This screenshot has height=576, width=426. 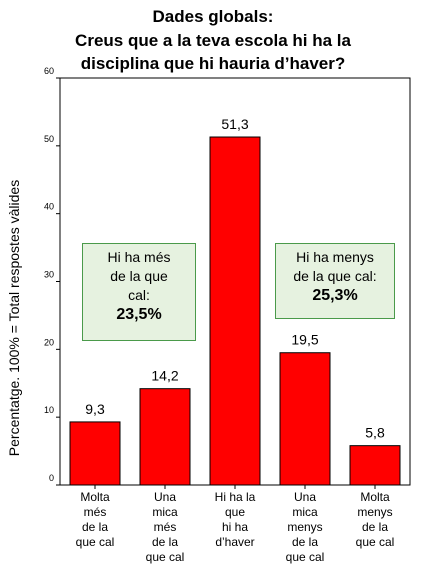 What do you see at coordinates (139, 314) in the screenshot?
I see `annotation-more-value: 23,5%` at bounding box center [139, 314].